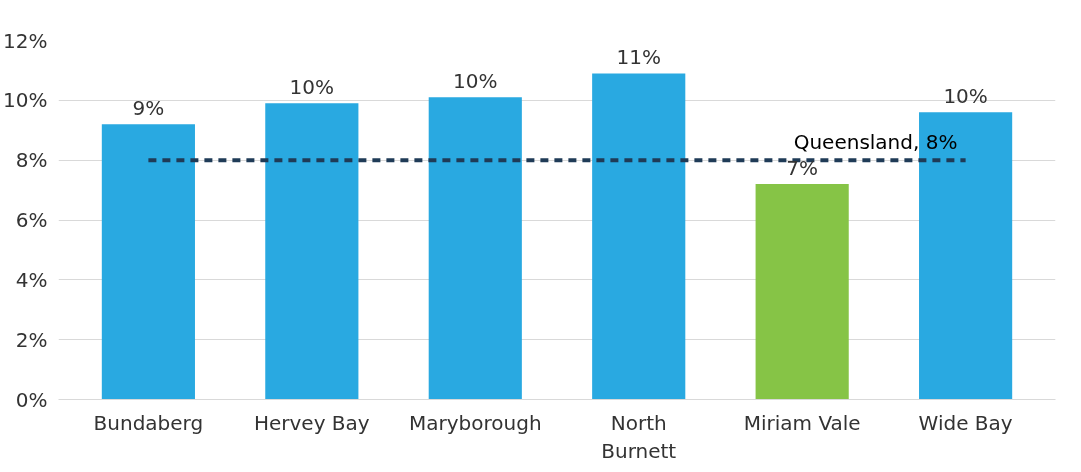 This screenshot has height=472, width=1081. I want to click on ref-line-label: Queensland, 8%, so click(875, 142).